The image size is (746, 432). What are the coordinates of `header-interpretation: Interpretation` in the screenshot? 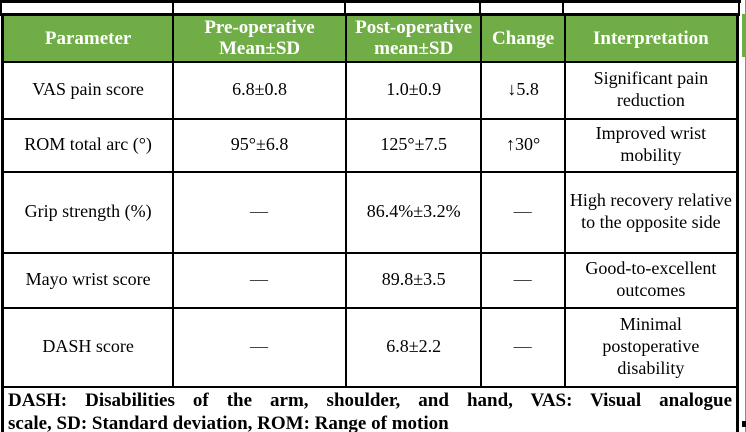 It's located at (651, 38).